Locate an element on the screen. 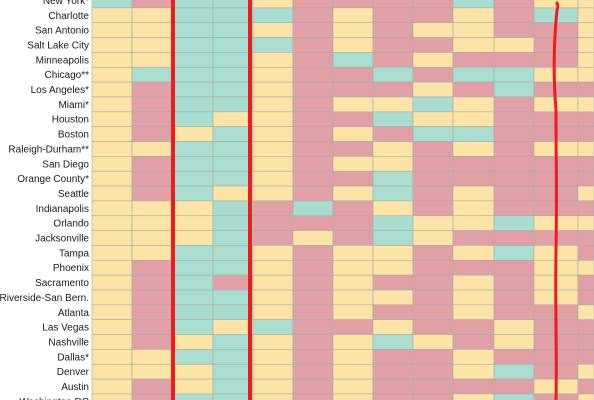 Image resolution: width=594 pixels, height=400 pixels. row-label: Riverside-San Bern. is located at coordinates (44, 298).